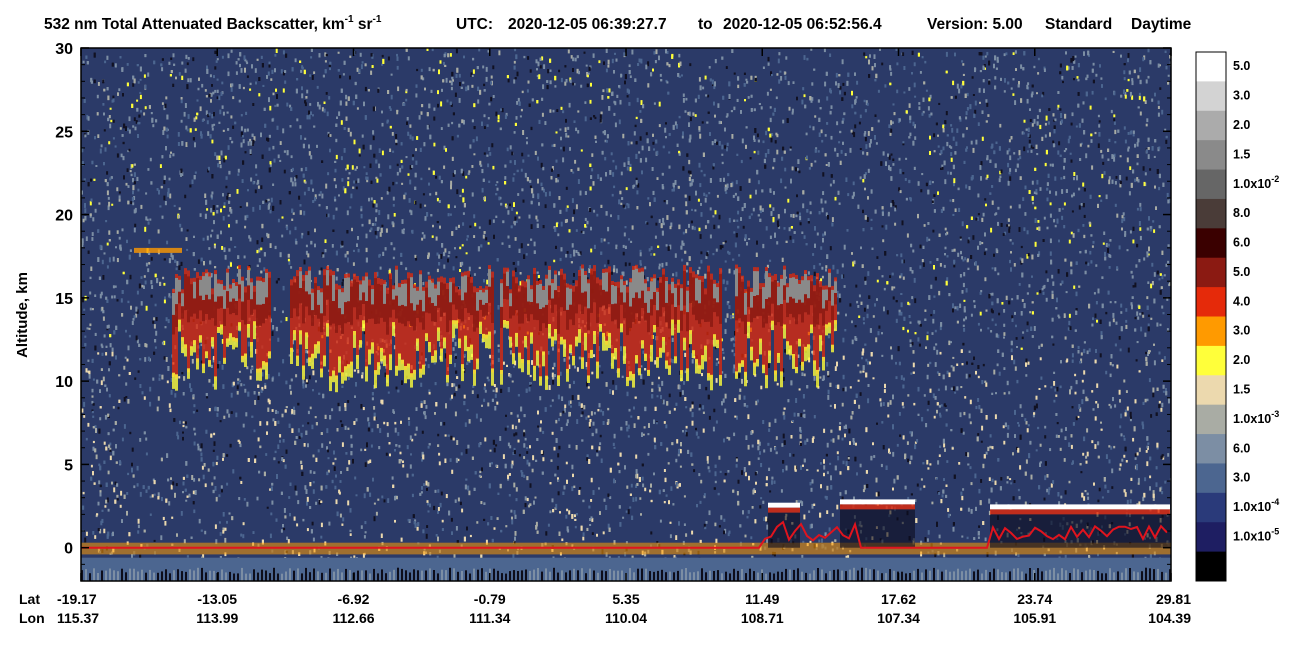  Describe the element at coordinates (1275, 531) in the screenshot. I see `colorbar-label-exponent: -5` at that location.